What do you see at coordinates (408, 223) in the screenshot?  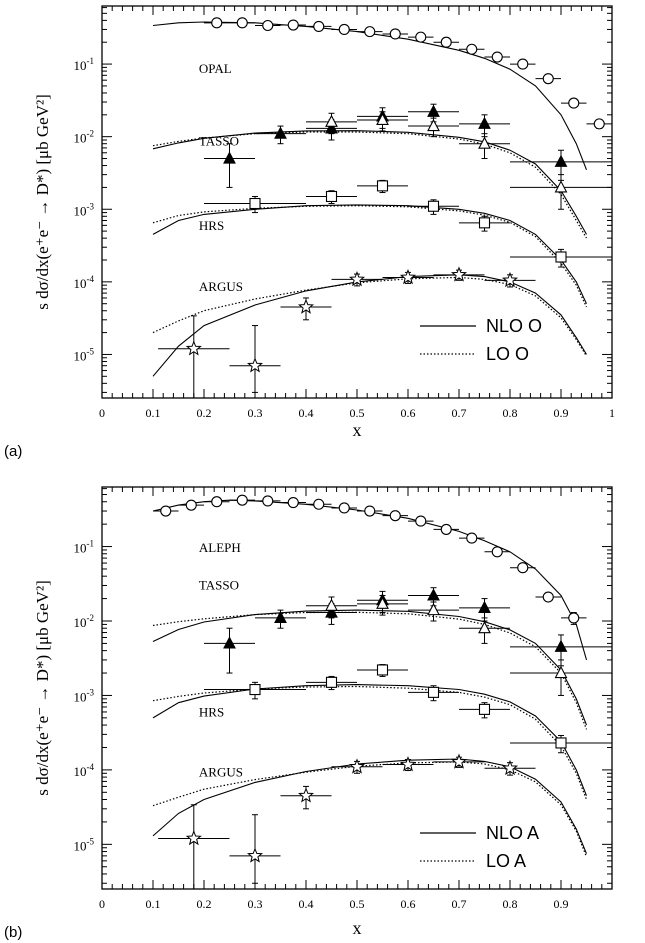 I see `series-hrs-square-open` at bounding box center [408, 223].